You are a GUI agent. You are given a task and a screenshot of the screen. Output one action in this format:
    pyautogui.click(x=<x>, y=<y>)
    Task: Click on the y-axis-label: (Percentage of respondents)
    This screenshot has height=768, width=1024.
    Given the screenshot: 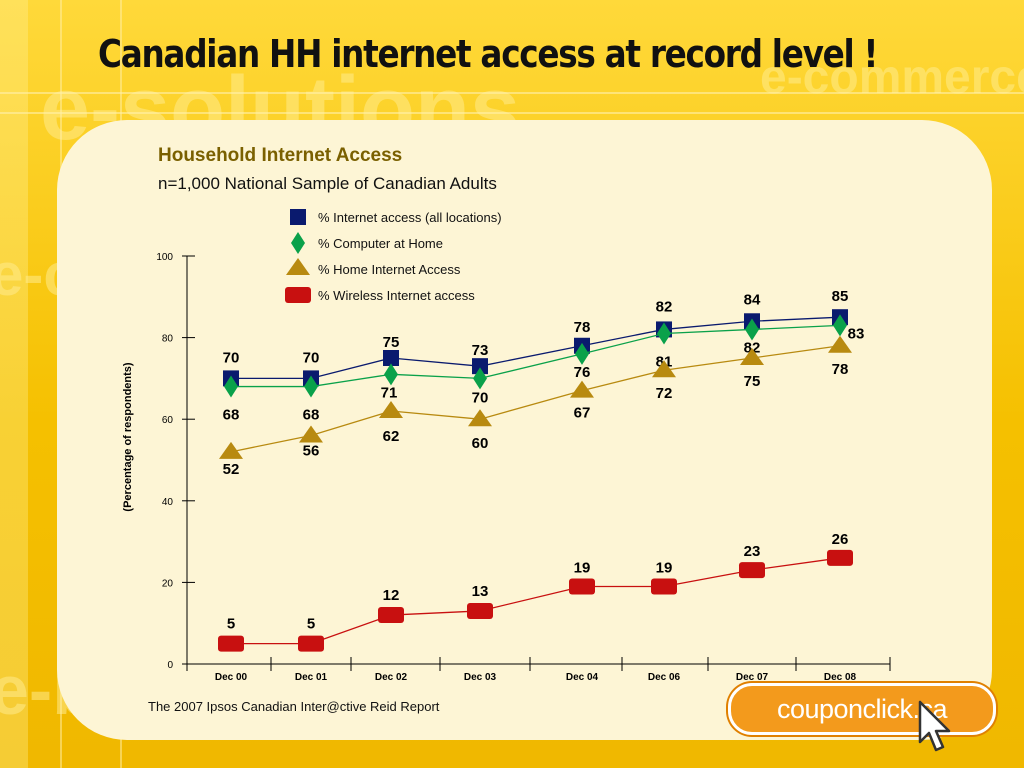 What is the action you would take?
    pyautogui.click(x=128, y=436)
    